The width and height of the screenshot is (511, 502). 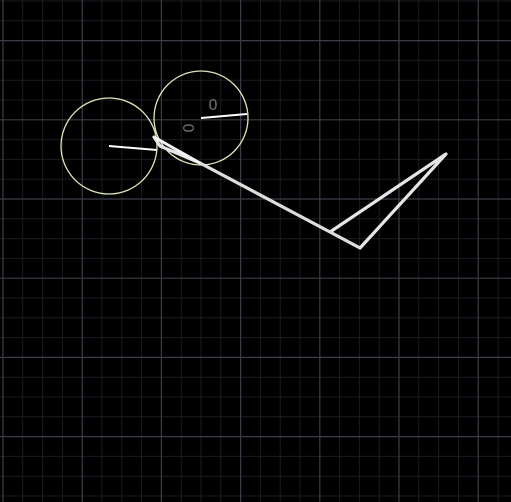 I want to click on wheel-right-spoke, so click(x=224, y=116).